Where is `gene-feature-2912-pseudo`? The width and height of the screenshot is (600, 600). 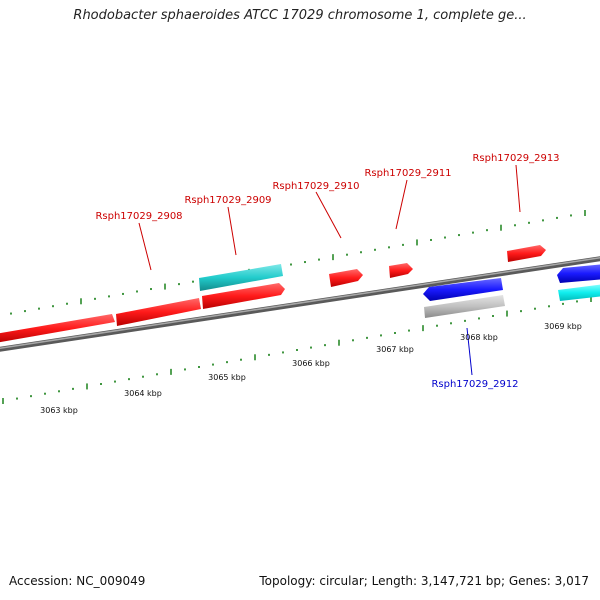 gene-feature-2912-pseudo is located at coordinates (464, 306).